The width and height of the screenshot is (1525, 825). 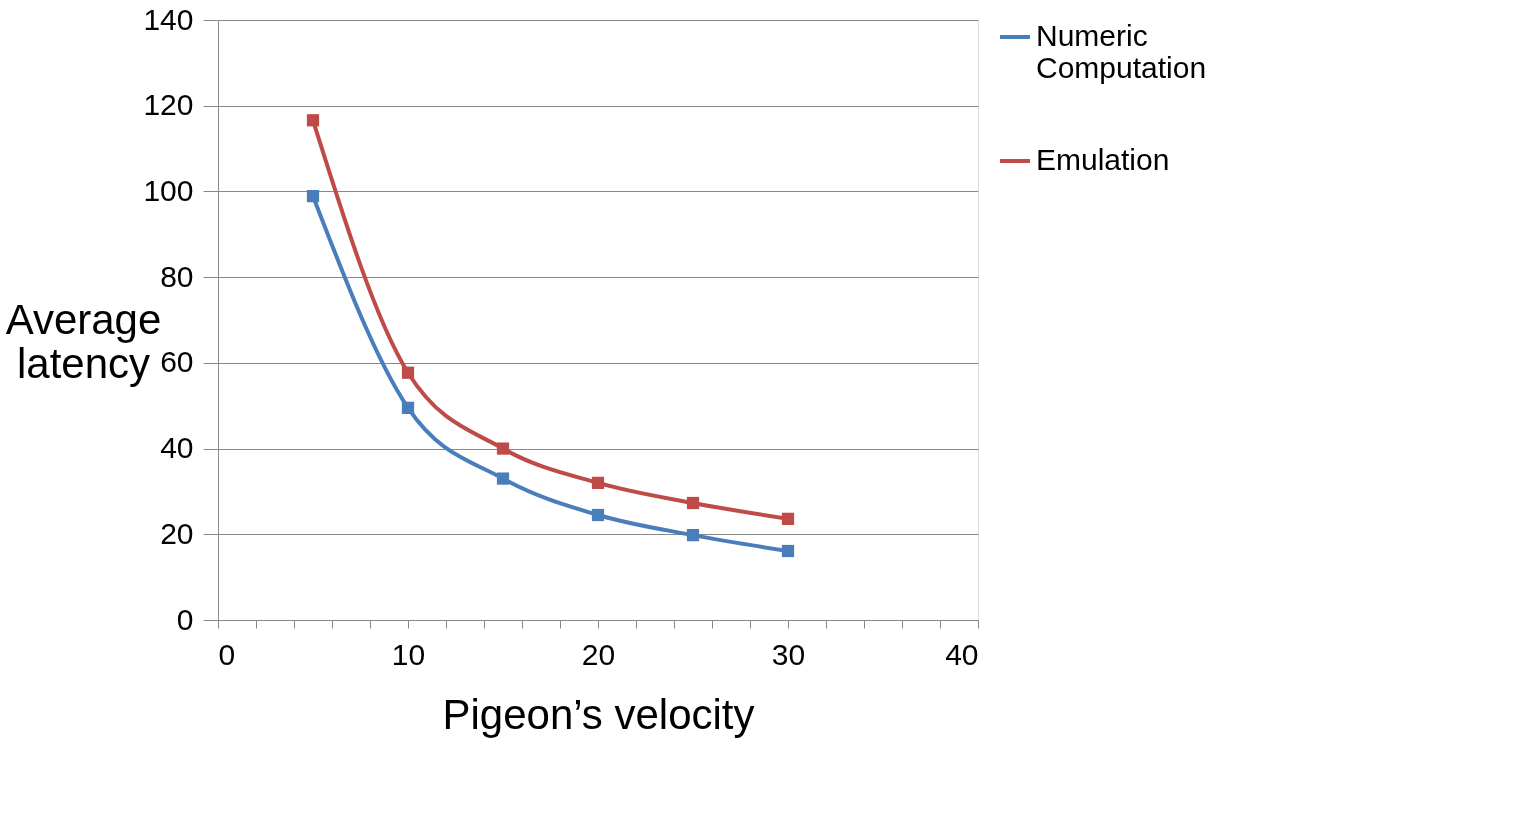 What do you see at coordinates (177, 533) in the screenshot?
I see `y-tick-label: 20` at bounding box center [177, 533].